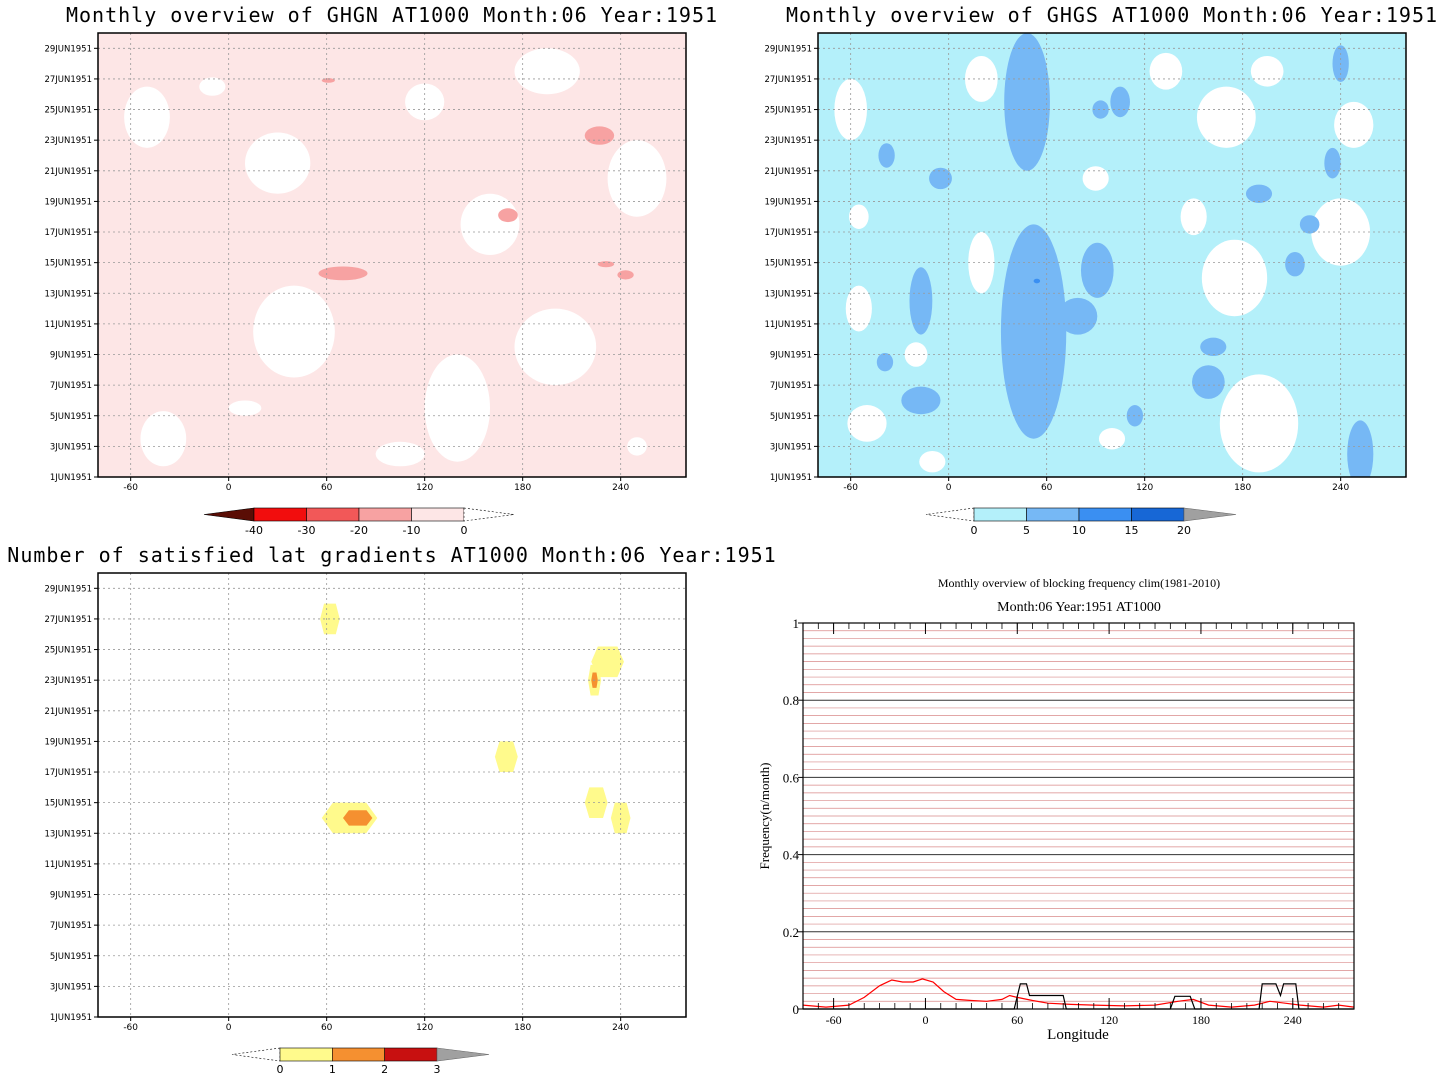 Image resolution: width=1440 pixels, height=1091 pixels. Describe the element at coordinates (68, 49) in the screenshot. I see `y-tick-label: 29JUN1951` at that location.